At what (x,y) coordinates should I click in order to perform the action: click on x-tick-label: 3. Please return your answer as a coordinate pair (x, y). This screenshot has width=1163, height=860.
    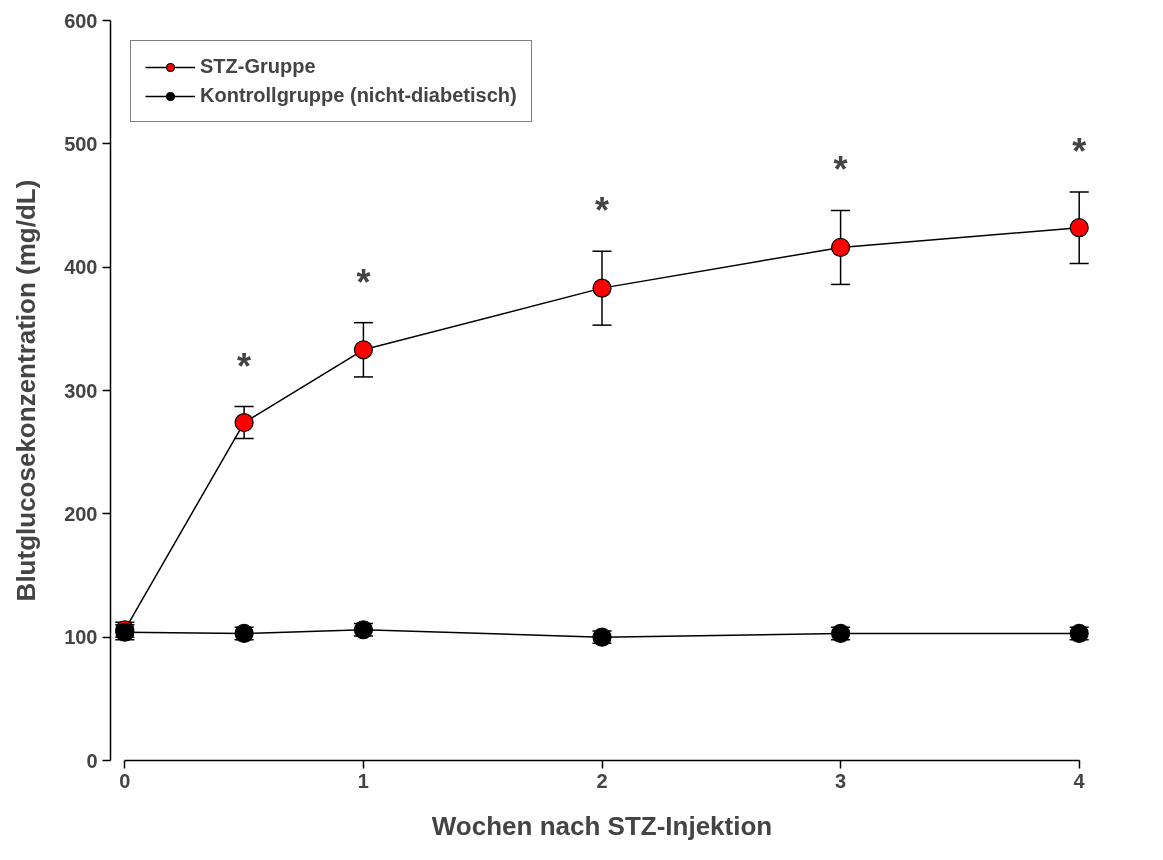
    Looking at the image, I should click on (841, 780).